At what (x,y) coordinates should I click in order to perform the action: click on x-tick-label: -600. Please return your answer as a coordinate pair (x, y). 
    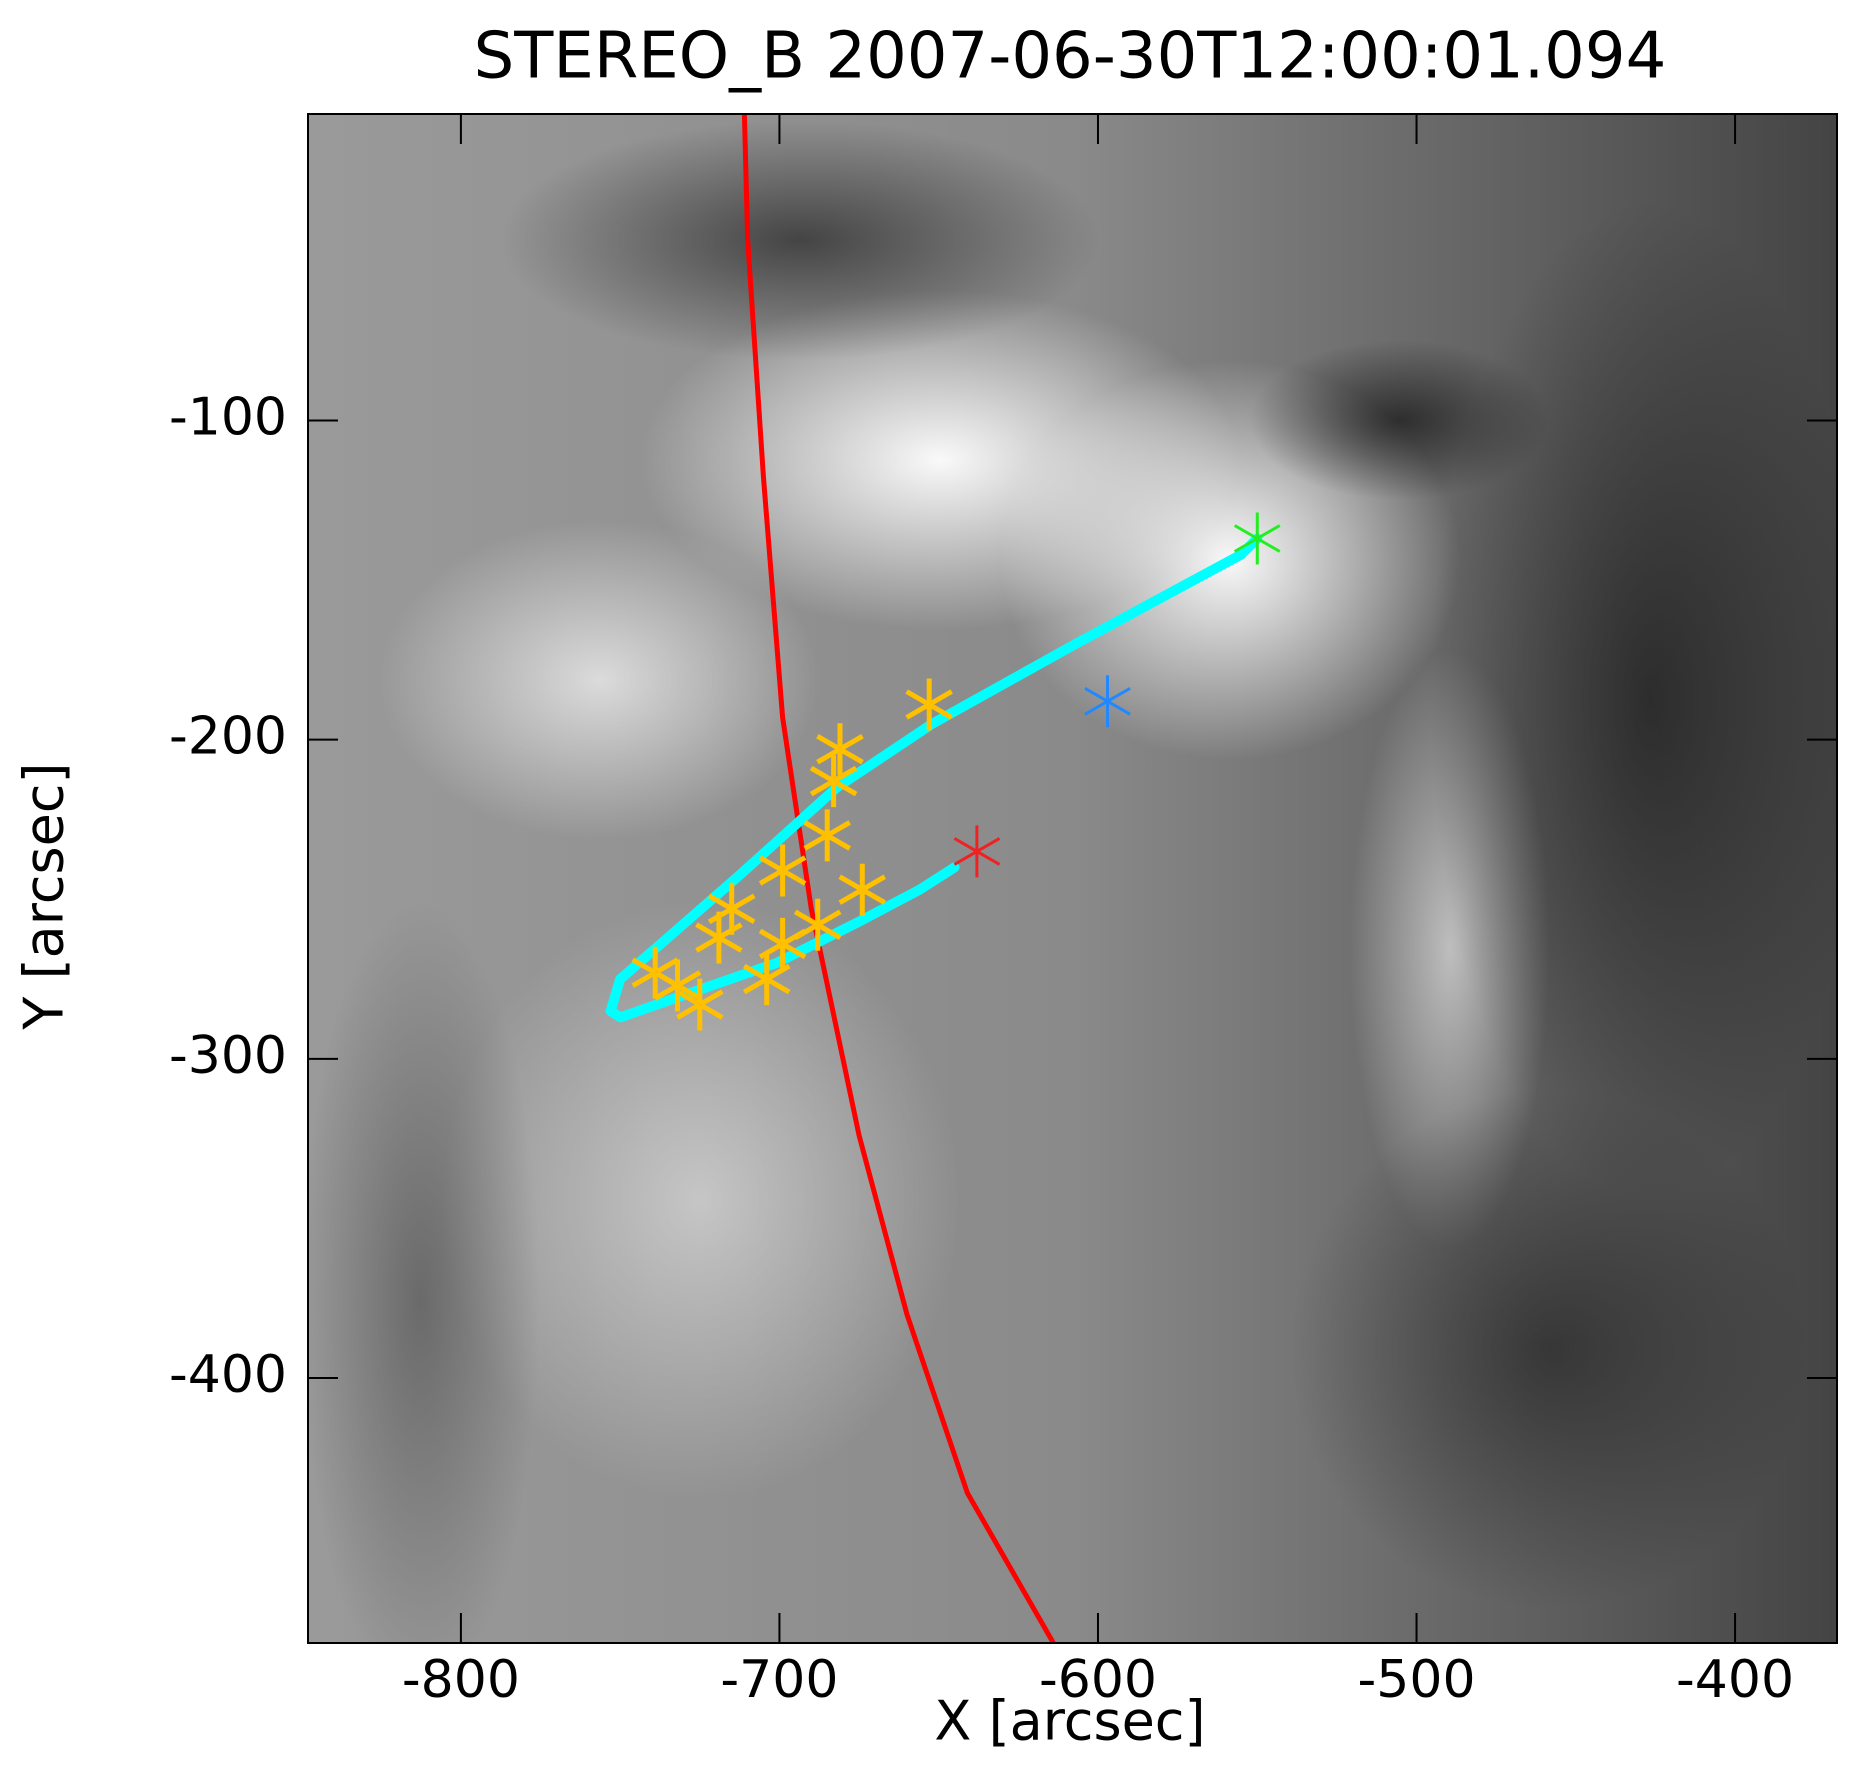
    Looking at the image, I should click on (1098, 1680).